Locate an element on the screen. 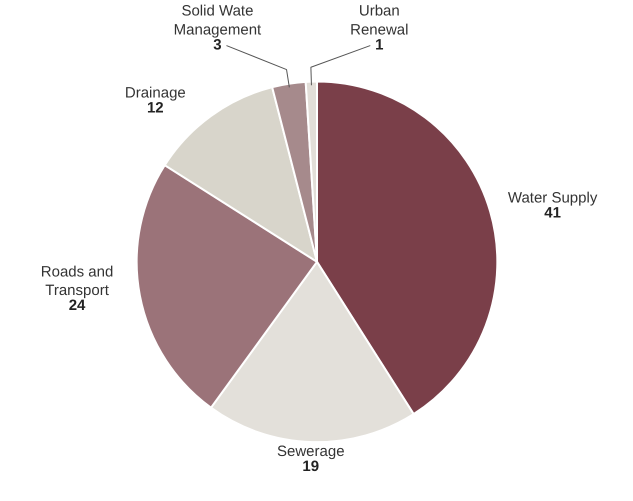  slice-label: Solid Wate Management is located at coordinates (218, 20).